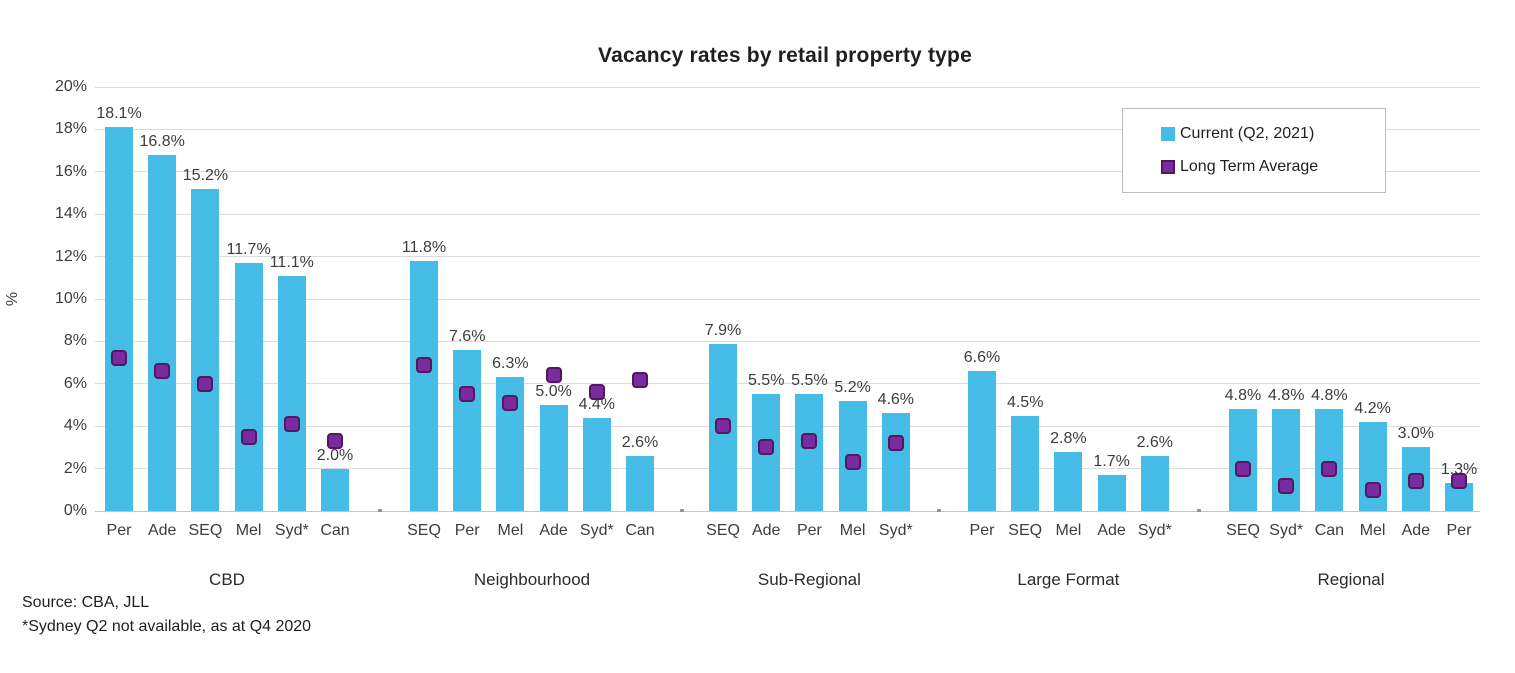 The height and width of the screenshot is (673, 1515). Describe the element at coordinates (1247, 133) in the screenshot. I see `legend-label-current: Current (Q2, 2021)` at that location.